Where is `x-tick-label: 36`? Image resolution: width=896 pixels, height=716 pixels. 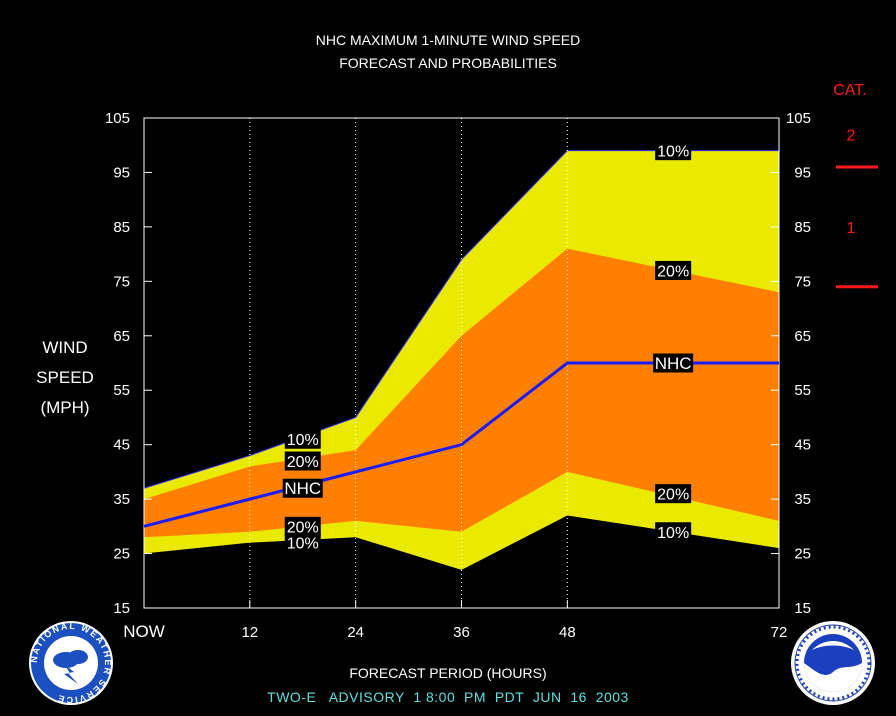 x-tick-label: 36 is located at coordinates (461, 632).